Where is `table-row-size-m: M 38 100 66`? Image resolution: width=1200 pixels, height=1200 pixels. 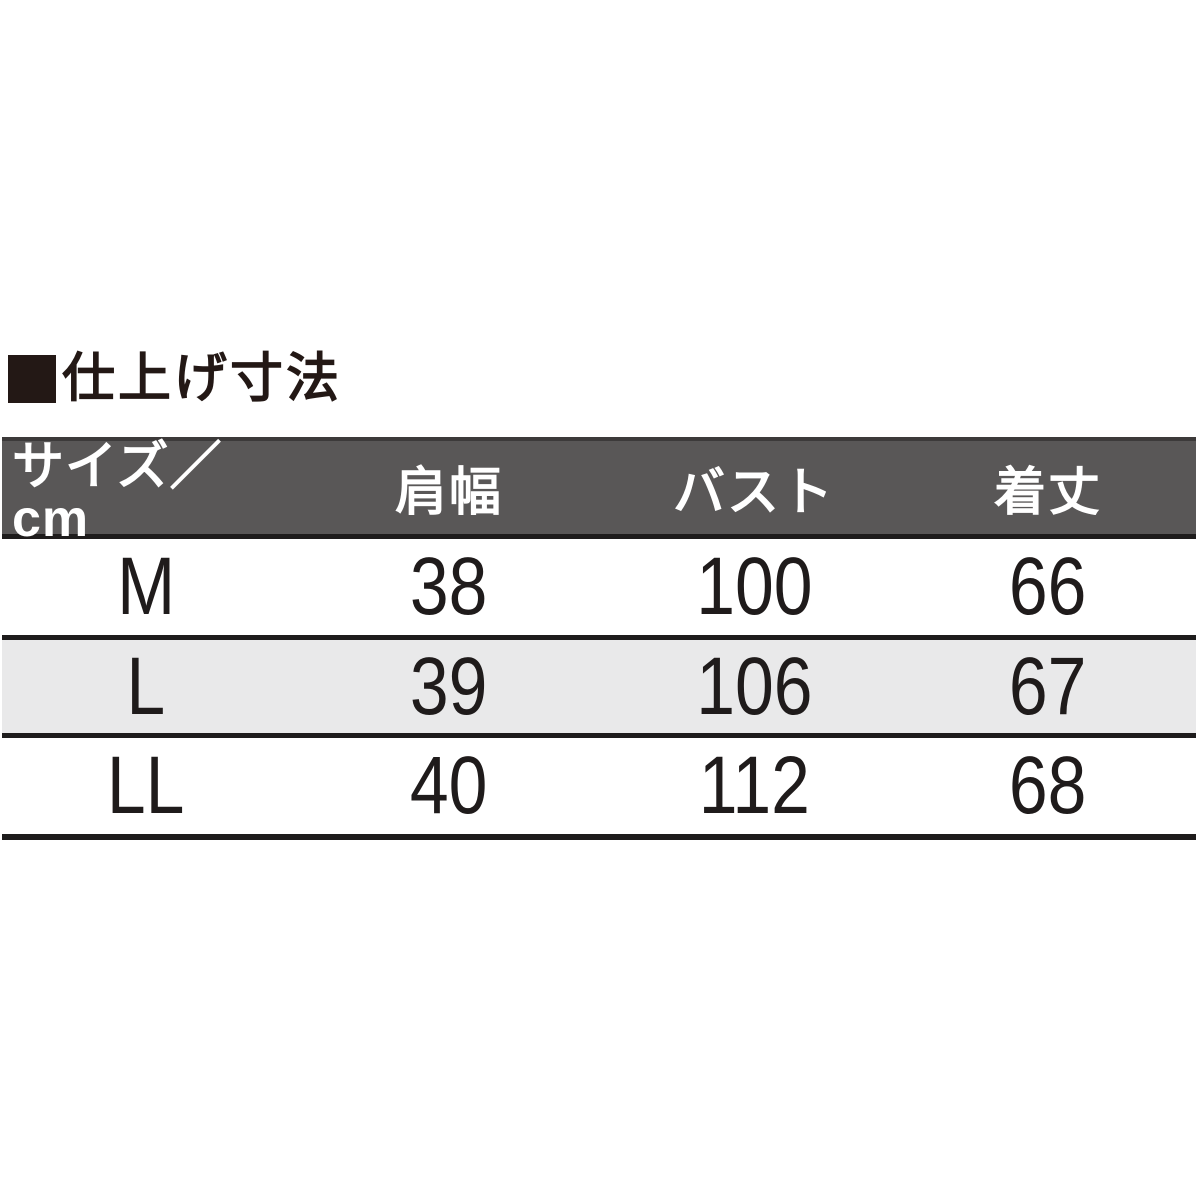
table-row-size-m: M 38 100 66 is located at coordinates (599, 587).